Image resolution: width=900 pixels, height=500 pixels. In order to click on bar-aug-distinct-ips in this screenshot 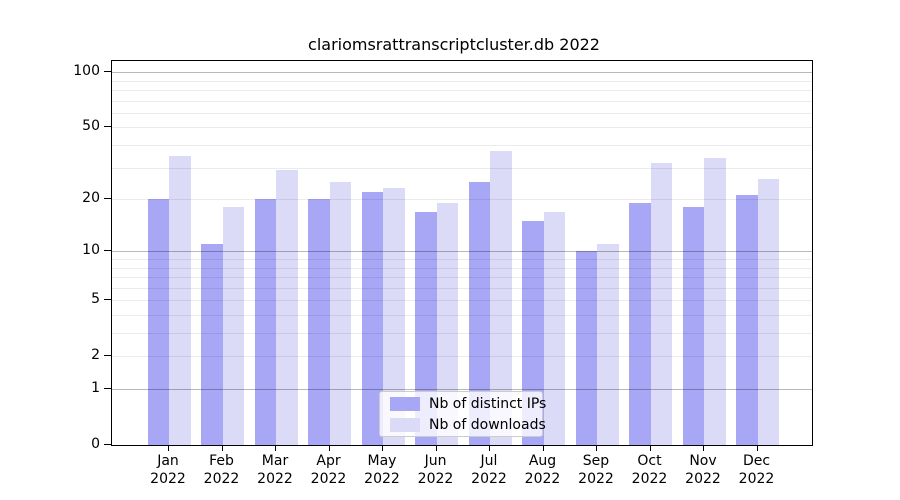, I will do `click(533, 333)`.